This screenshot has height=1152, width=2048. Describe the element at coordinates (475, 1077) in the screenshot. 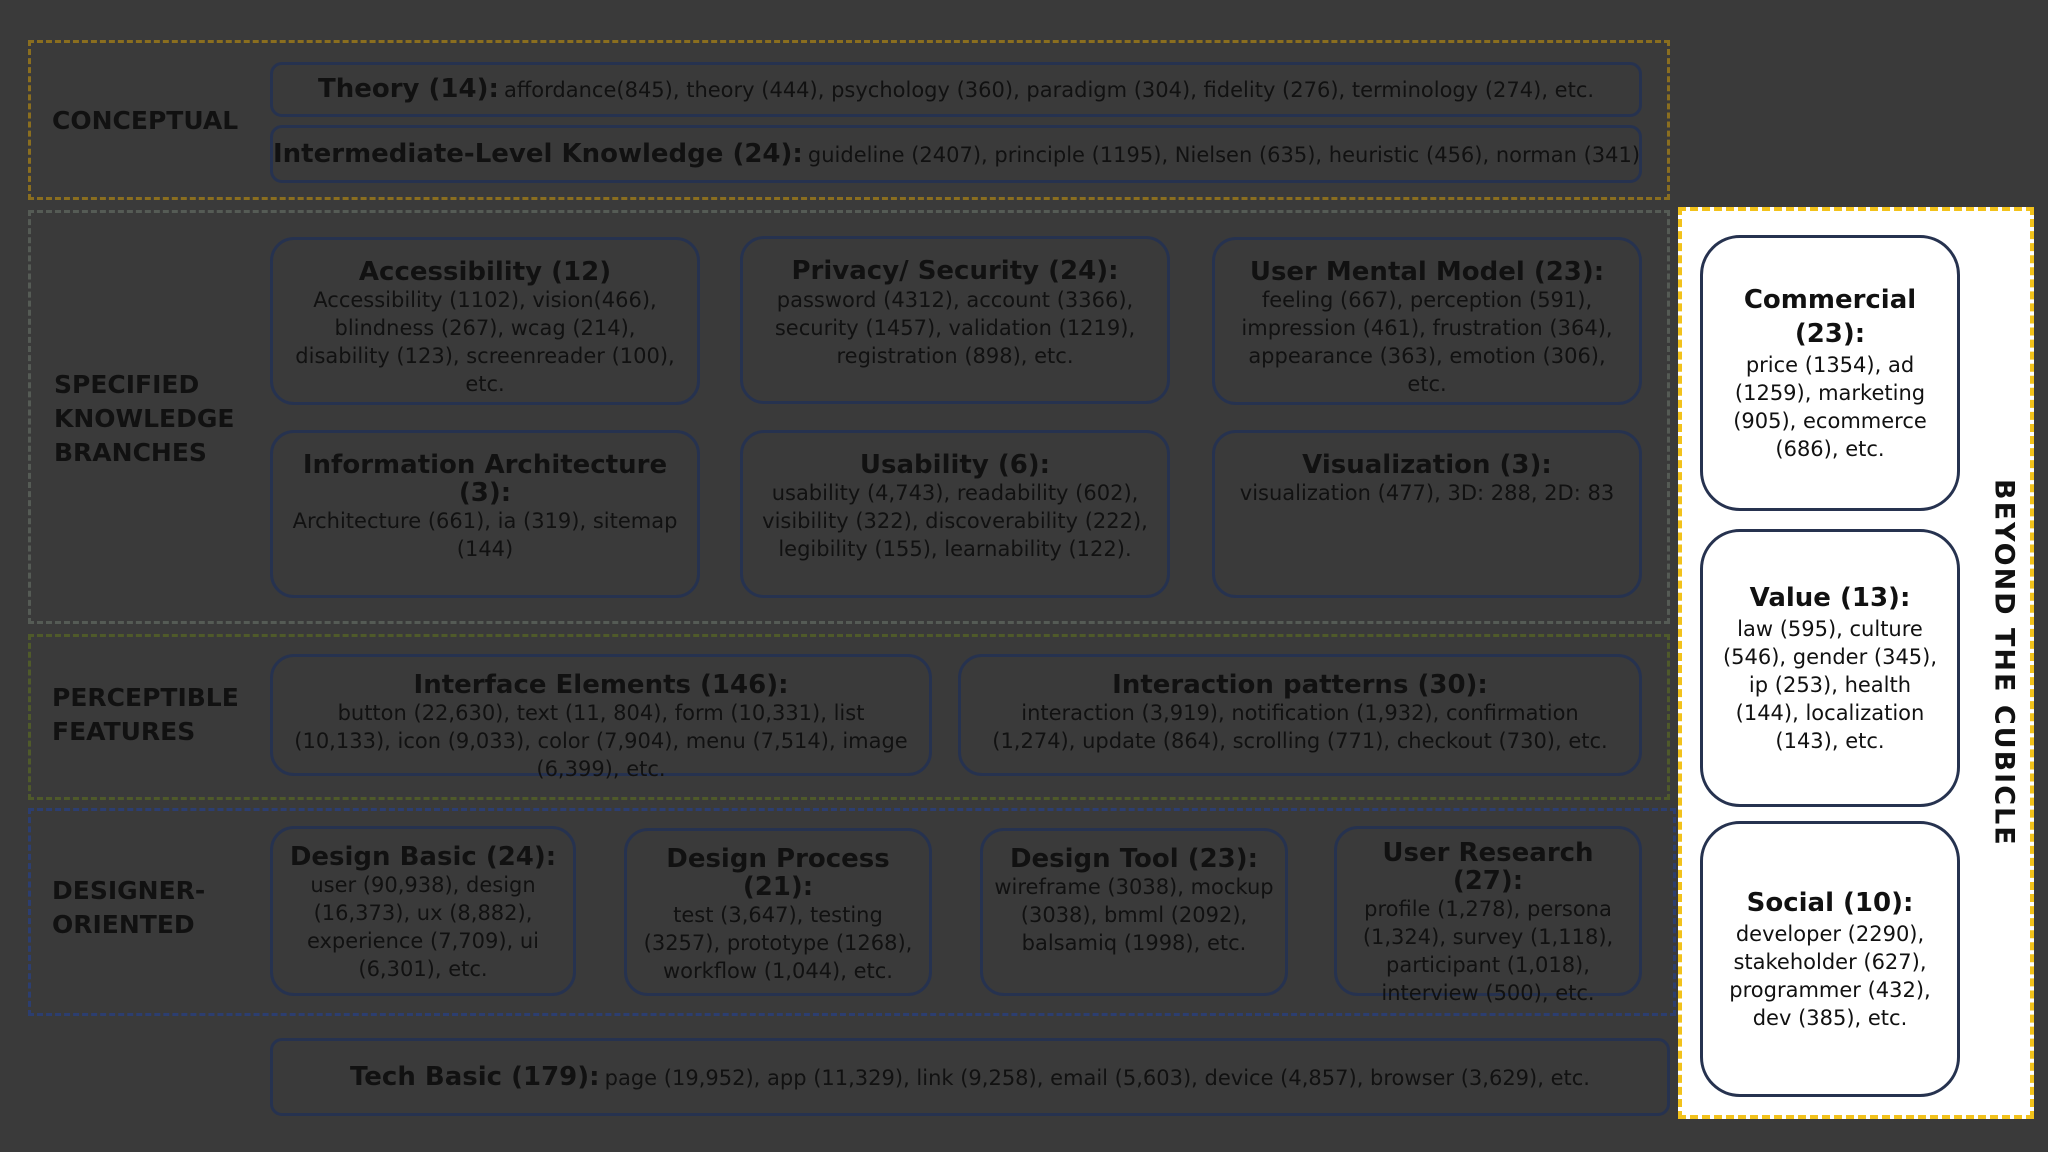

I see `tech-basic-title: Tech Basic (179):` at that location.